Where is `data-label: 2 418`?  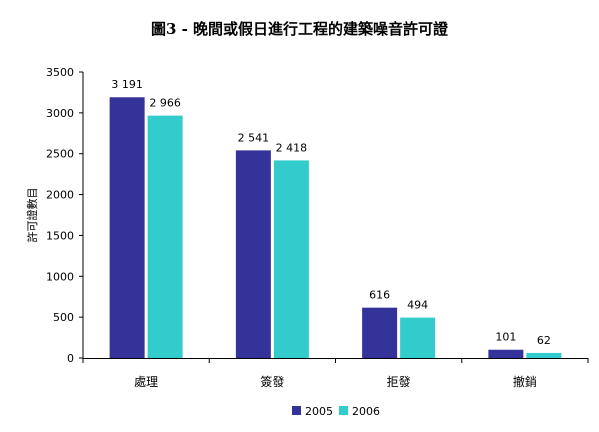
data-label: 2 418 is located at coordinates (292, 147).